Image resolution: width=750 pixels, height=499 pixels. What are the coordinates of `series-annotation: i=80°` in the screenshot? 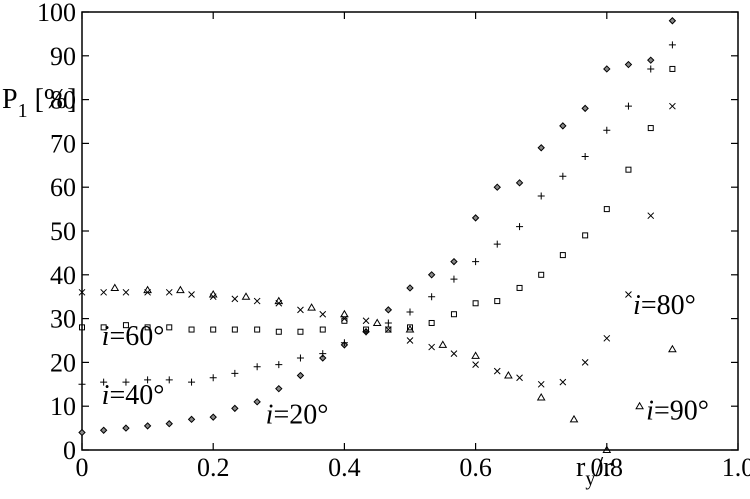 It's located at (664, 305).